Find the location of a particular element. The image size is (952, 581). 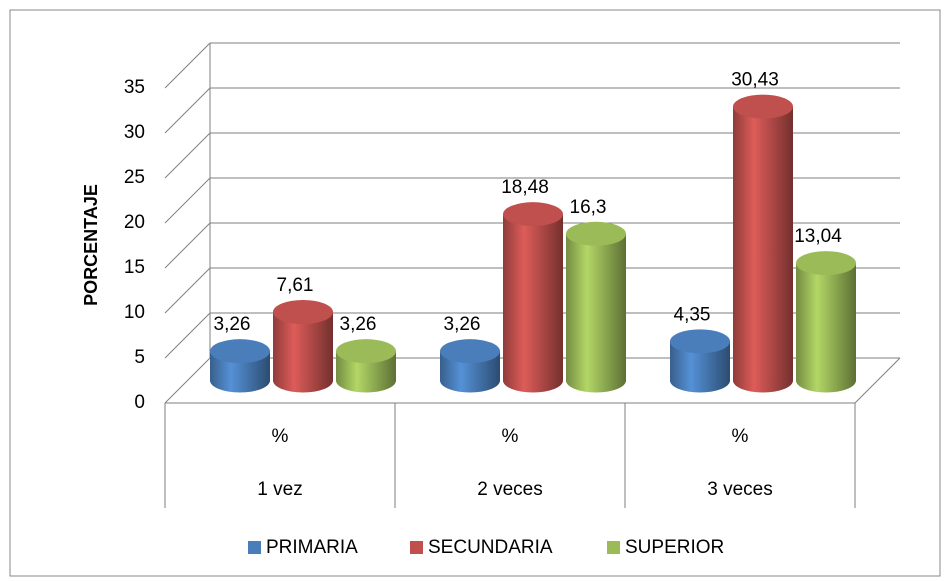

y-tick-label: 15 is located at coordinates (134, 267).